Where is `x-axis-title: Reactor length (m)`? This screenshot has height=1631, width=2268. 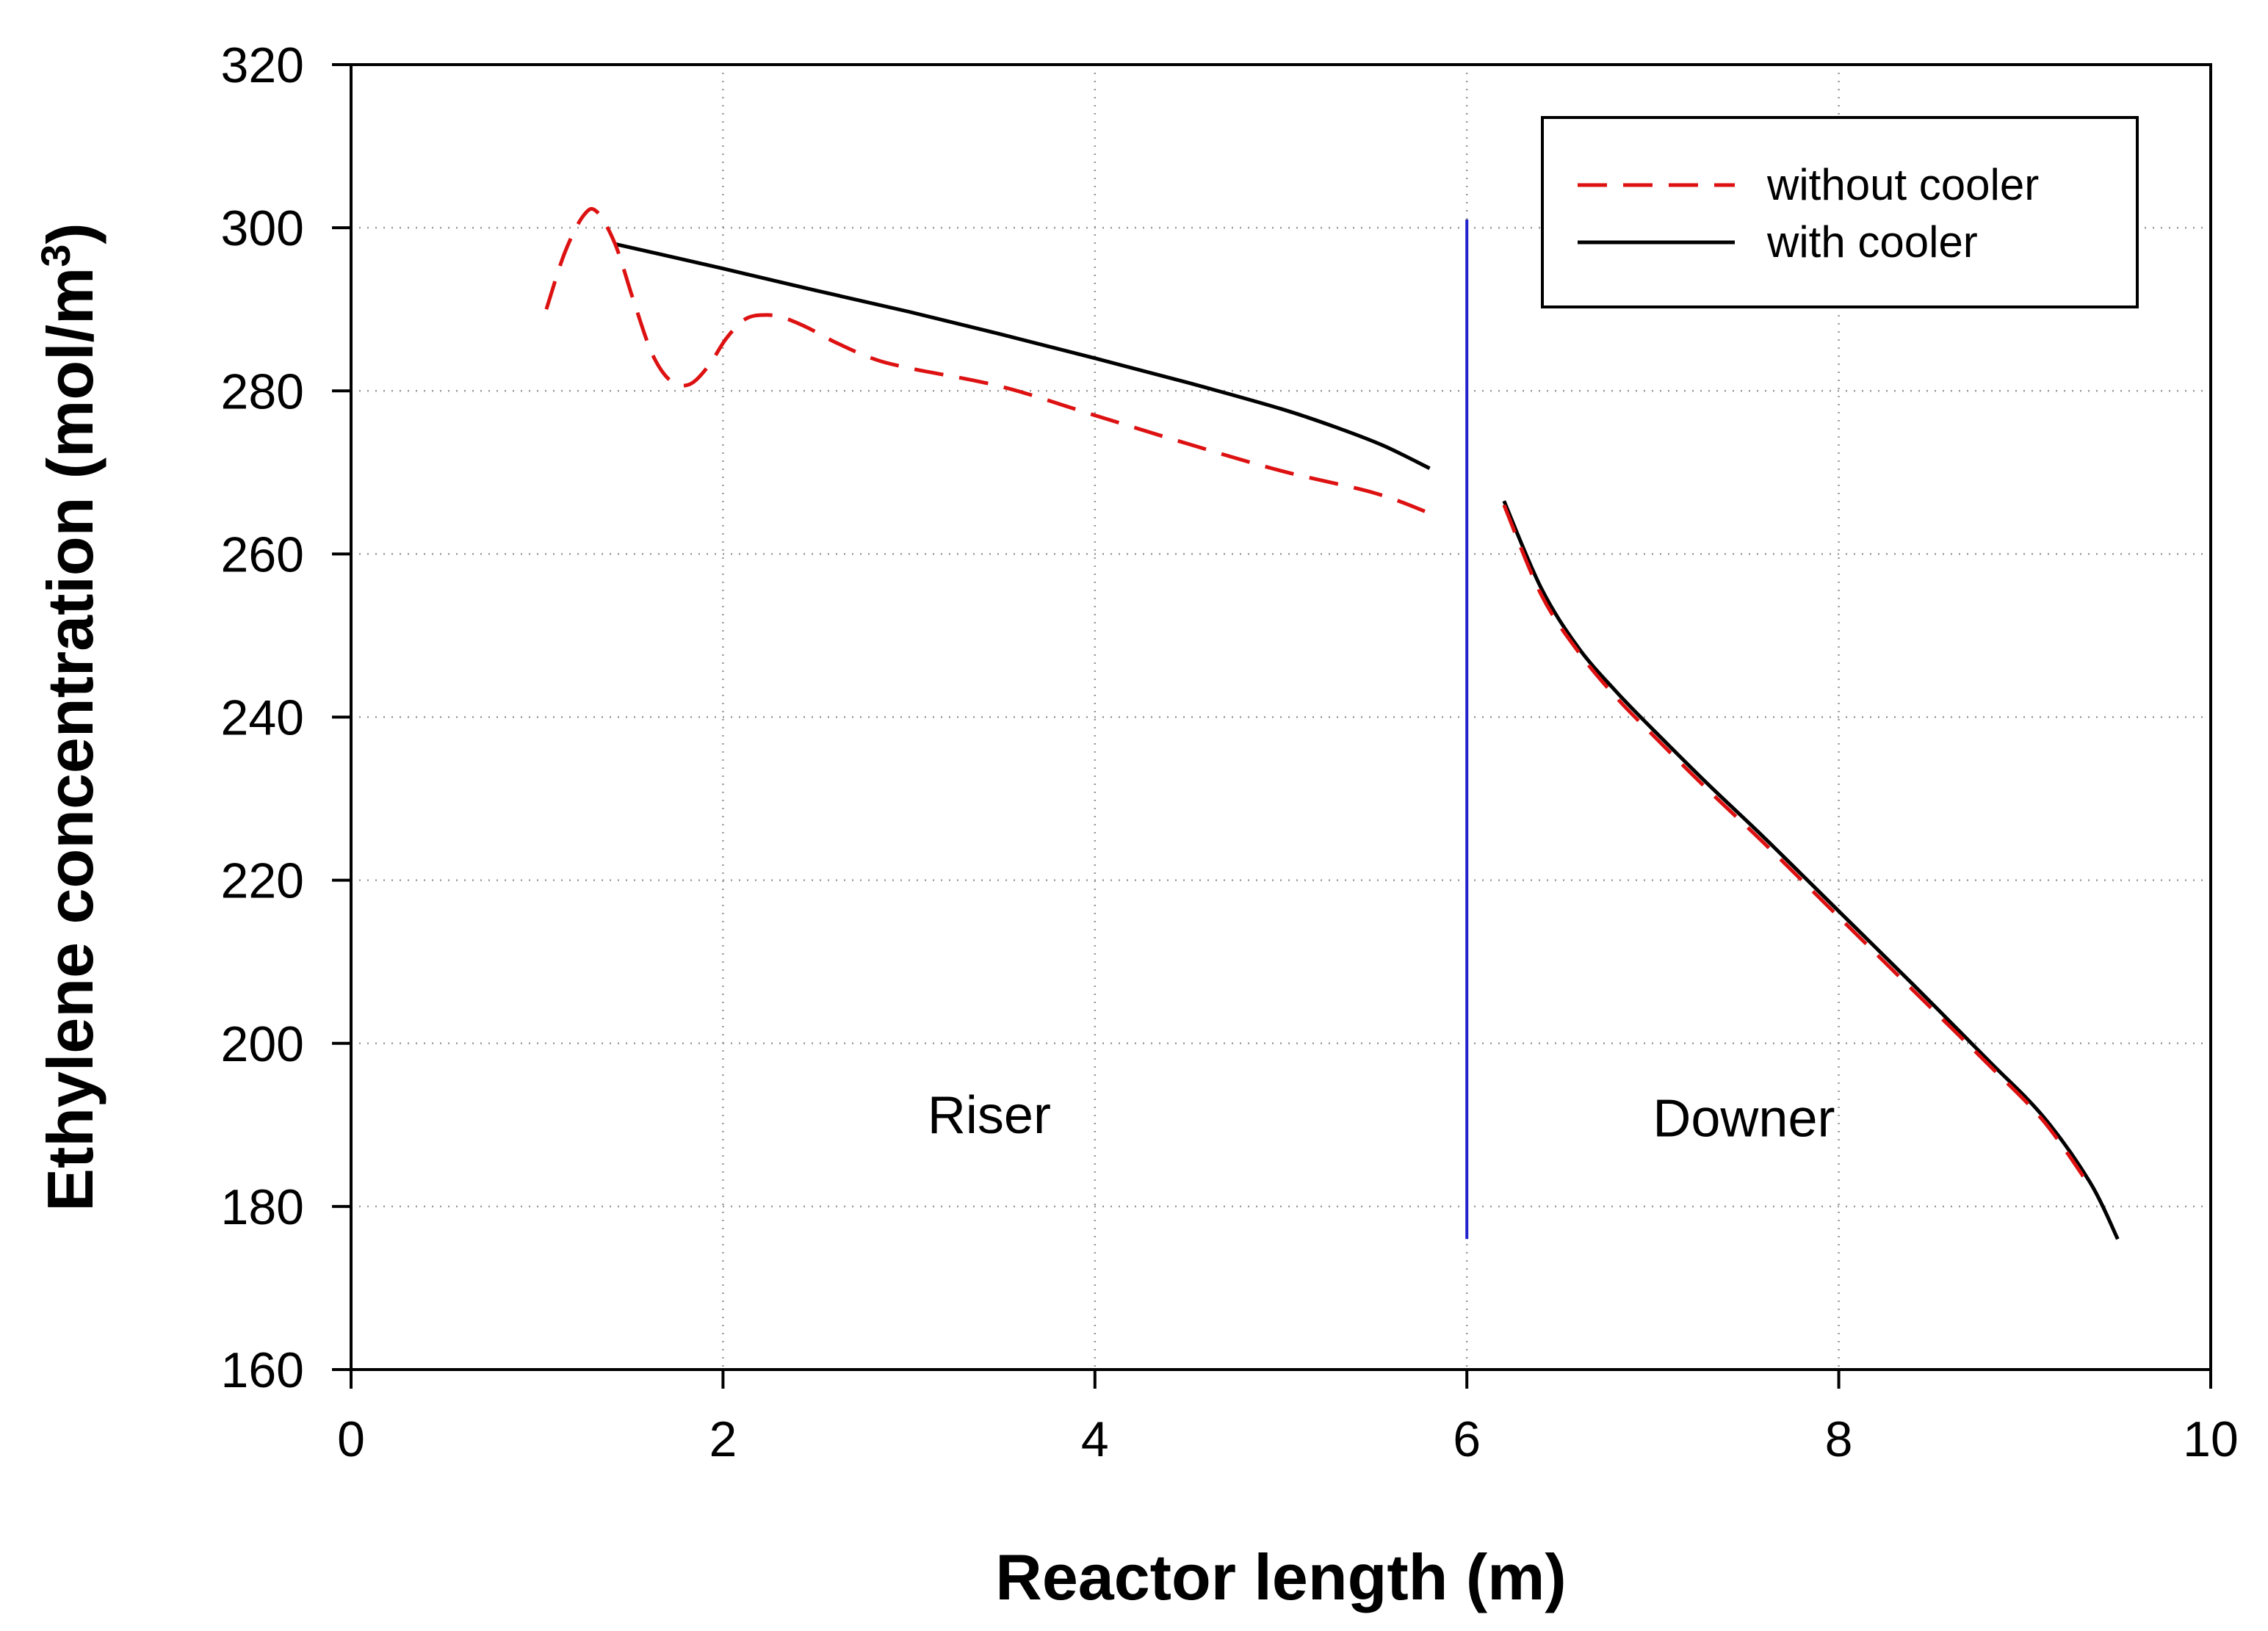 x-axis-title: Reactor length (m) is located at coordinates (1280, 1577).